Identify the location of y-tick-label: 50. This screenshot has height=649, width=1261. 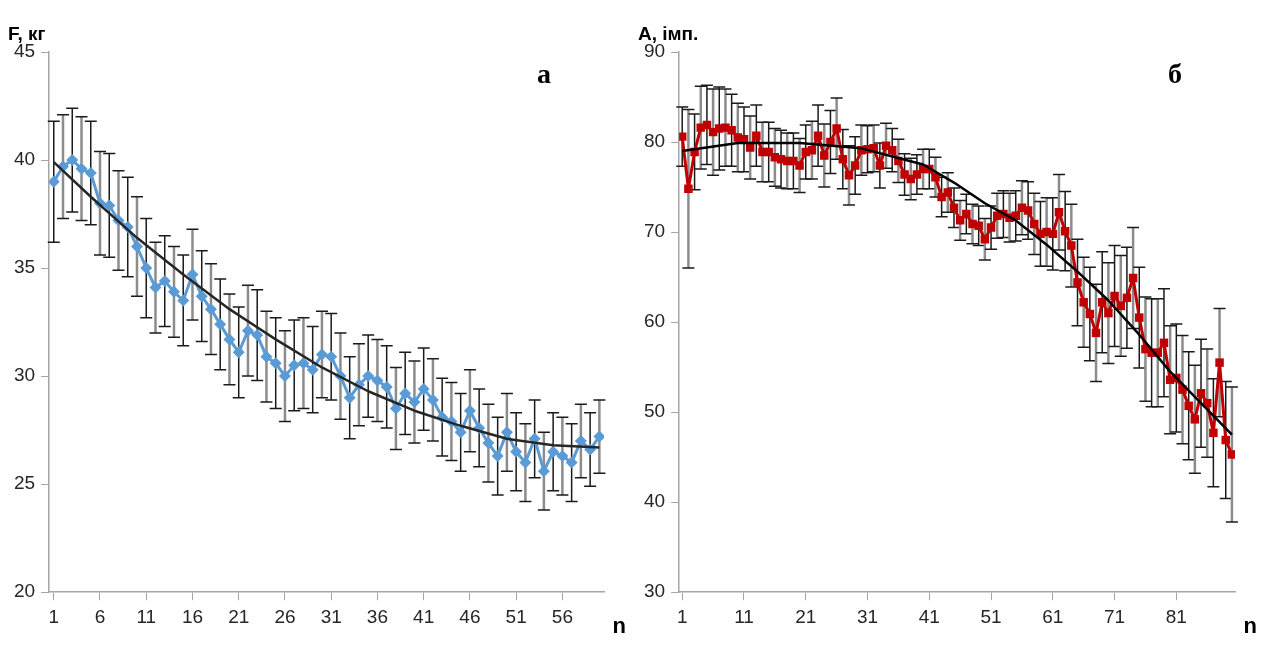
(654, 411).